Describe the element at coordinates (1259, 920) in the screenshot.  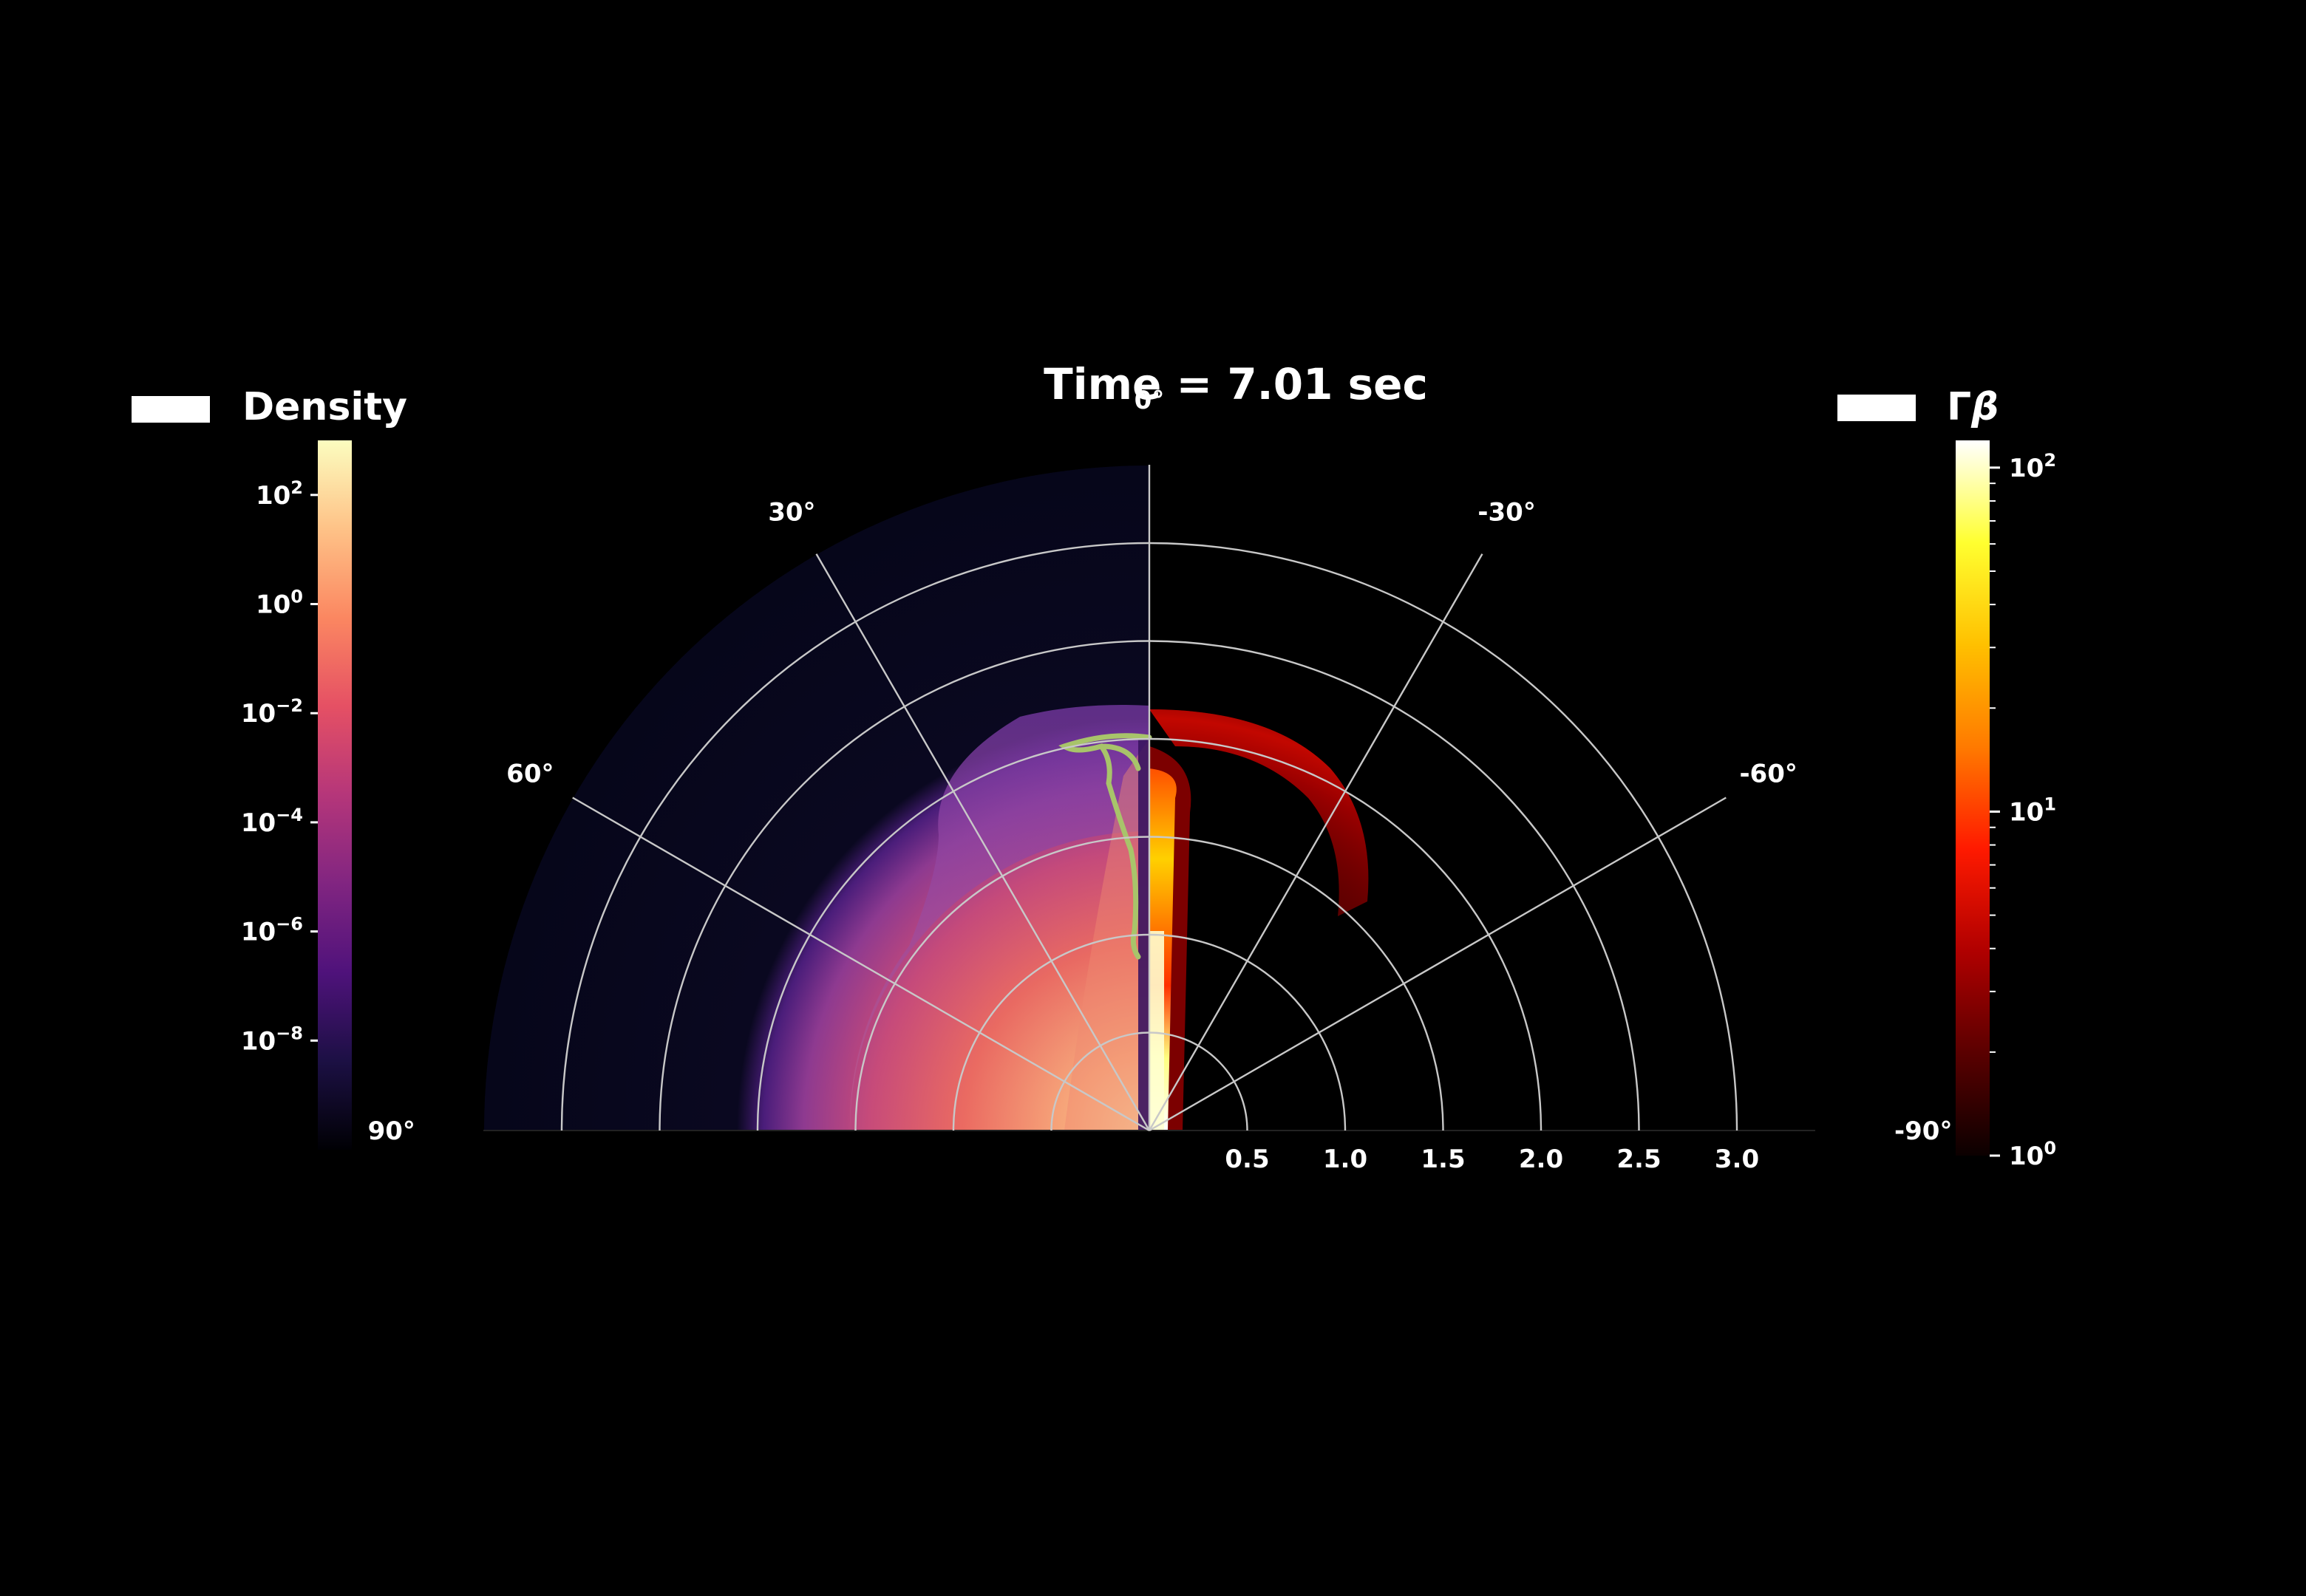
I see `gamma-beta-field` at that location.